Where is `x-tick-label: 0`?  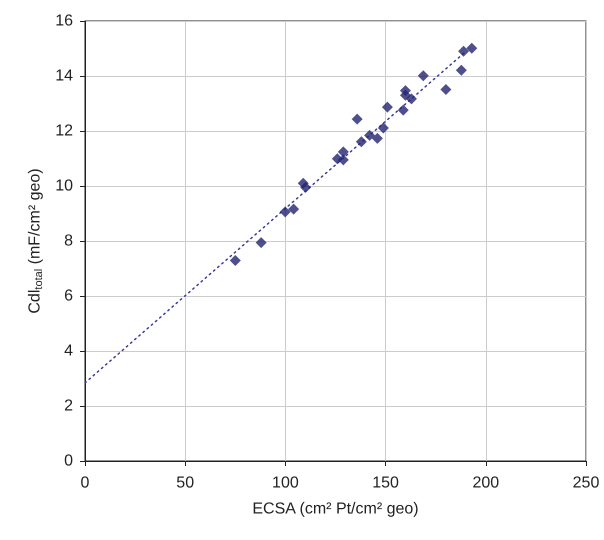
x-tick-label: 0 is located at coordinates (85, 483).